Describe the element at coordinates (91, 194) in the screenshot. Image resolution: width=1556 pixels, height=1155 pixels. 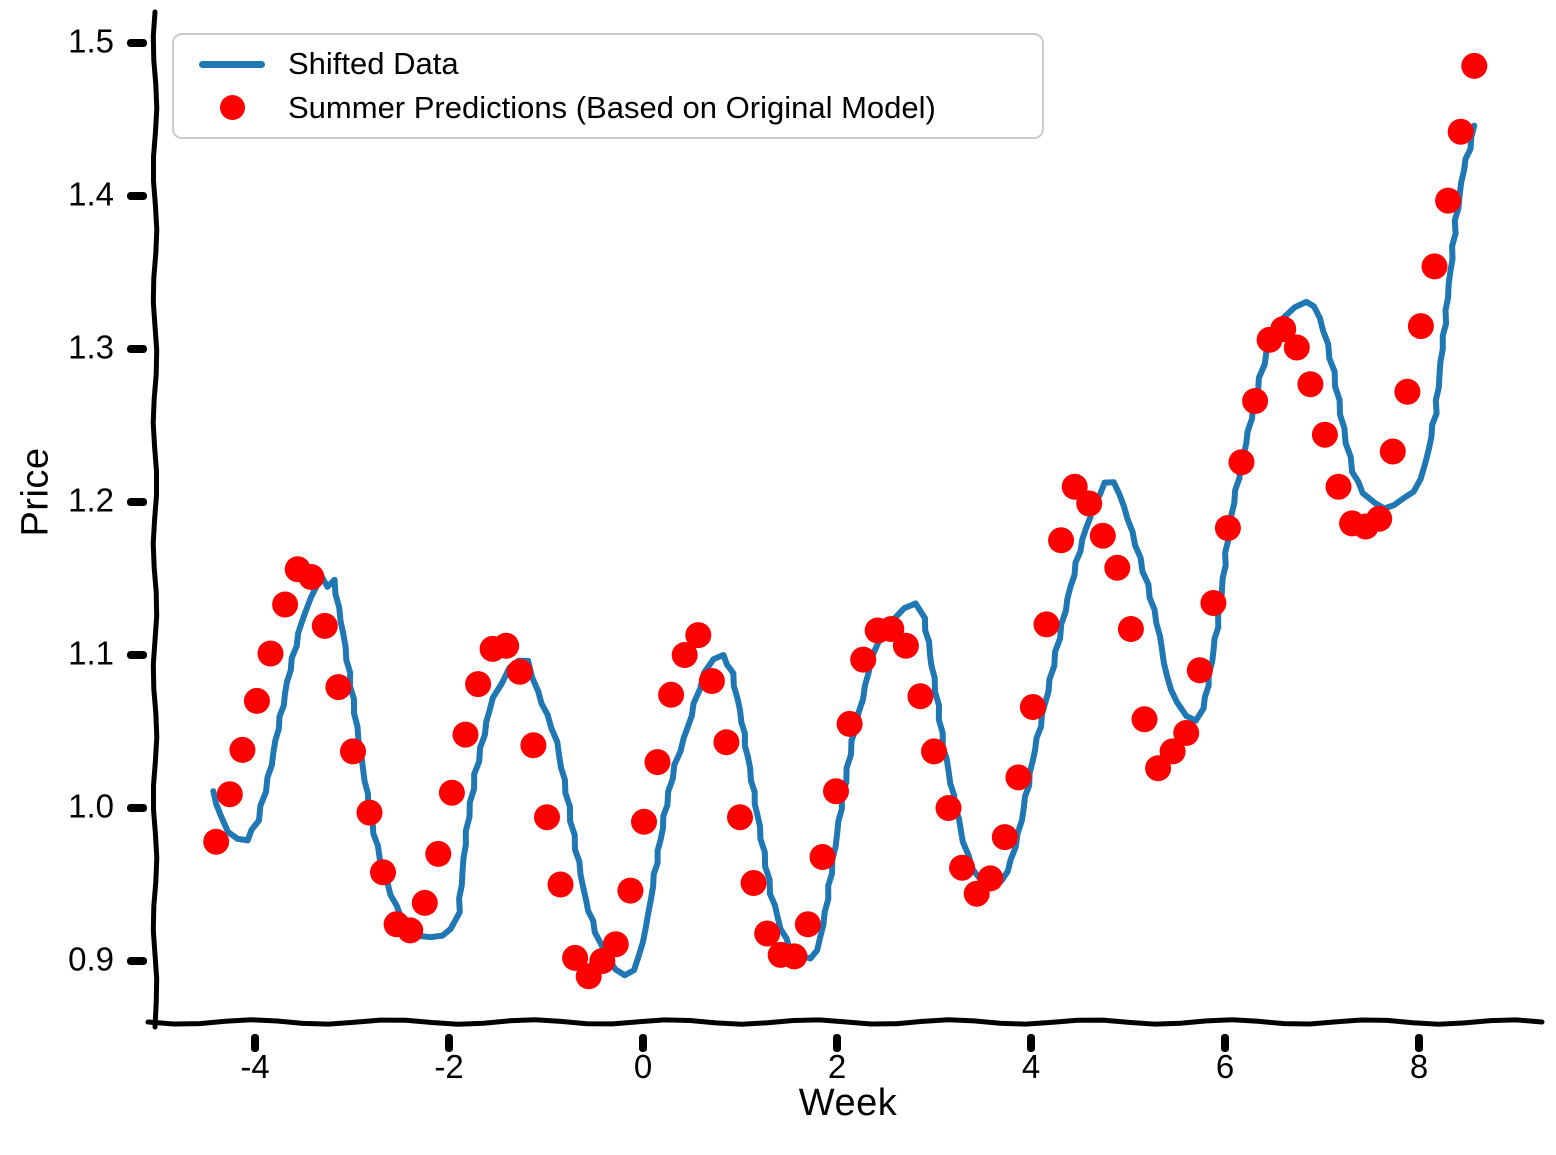
I see `y-tick-label: 1.4` at that location.